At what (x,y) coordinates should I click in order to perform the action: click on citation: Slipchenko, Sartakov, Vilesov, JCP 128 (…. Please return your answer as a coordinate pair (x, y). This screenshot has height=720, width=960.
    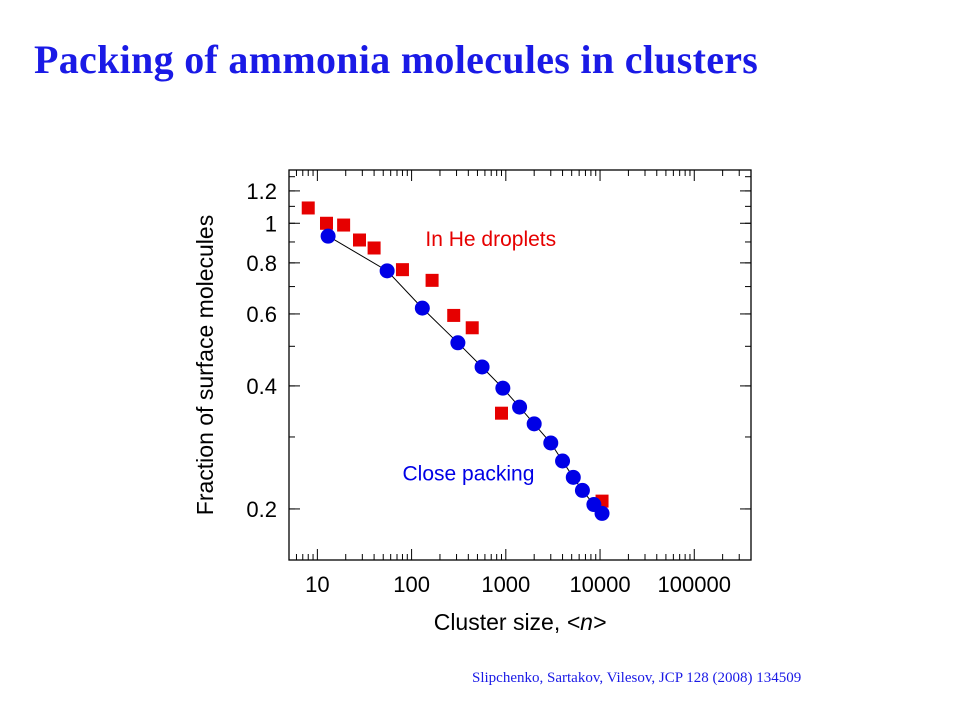
    Looking at the image, I should click on (637, 678).